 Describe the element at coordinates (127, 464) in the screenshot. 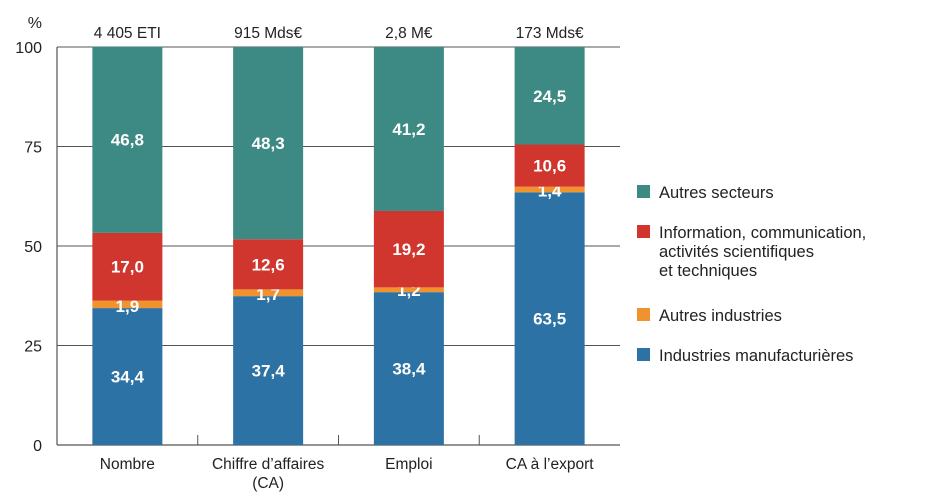

I see `x-tick-label: Nombre` at that location.